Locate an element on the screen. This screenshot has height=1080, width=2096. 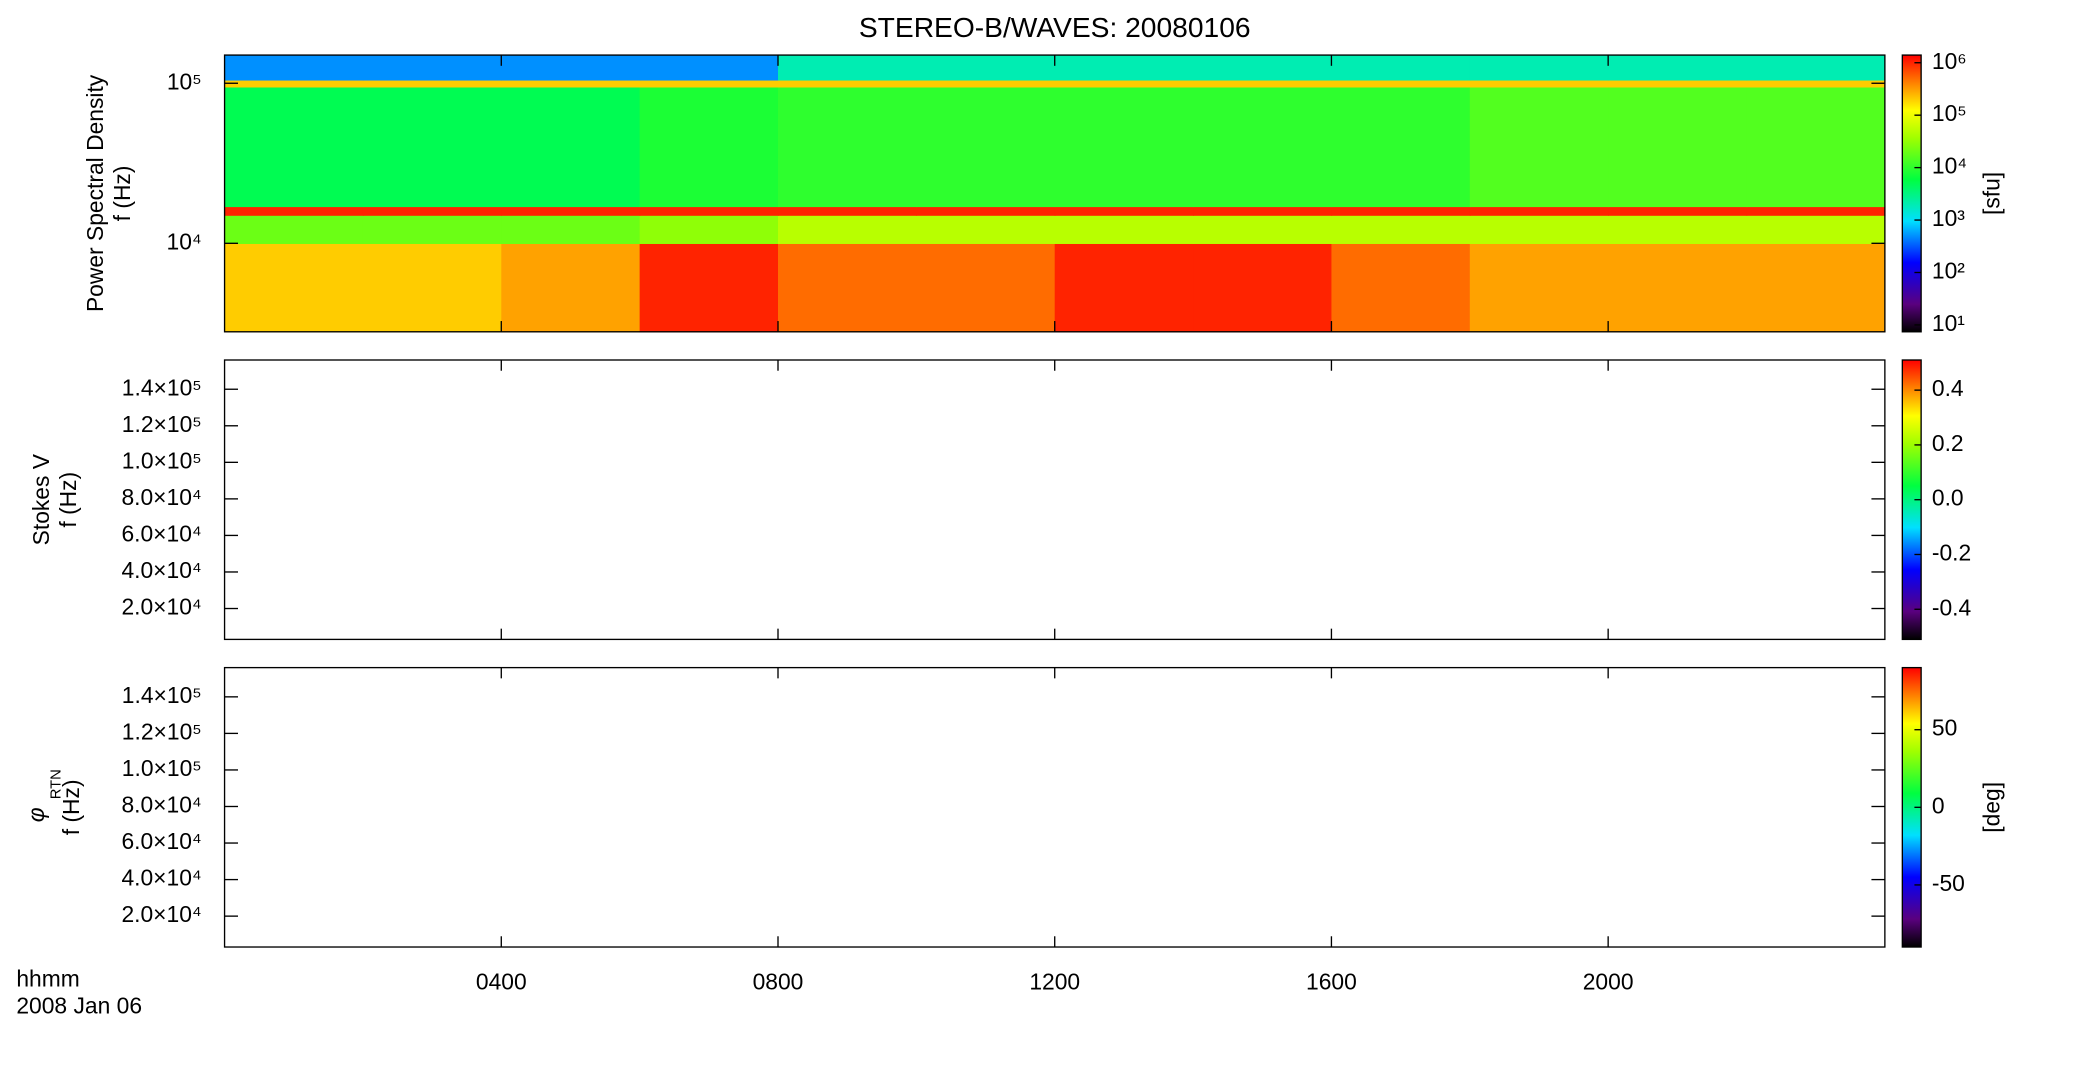
colorbar-tick-label: 10⁵ is located at coordinates (1949, 113).